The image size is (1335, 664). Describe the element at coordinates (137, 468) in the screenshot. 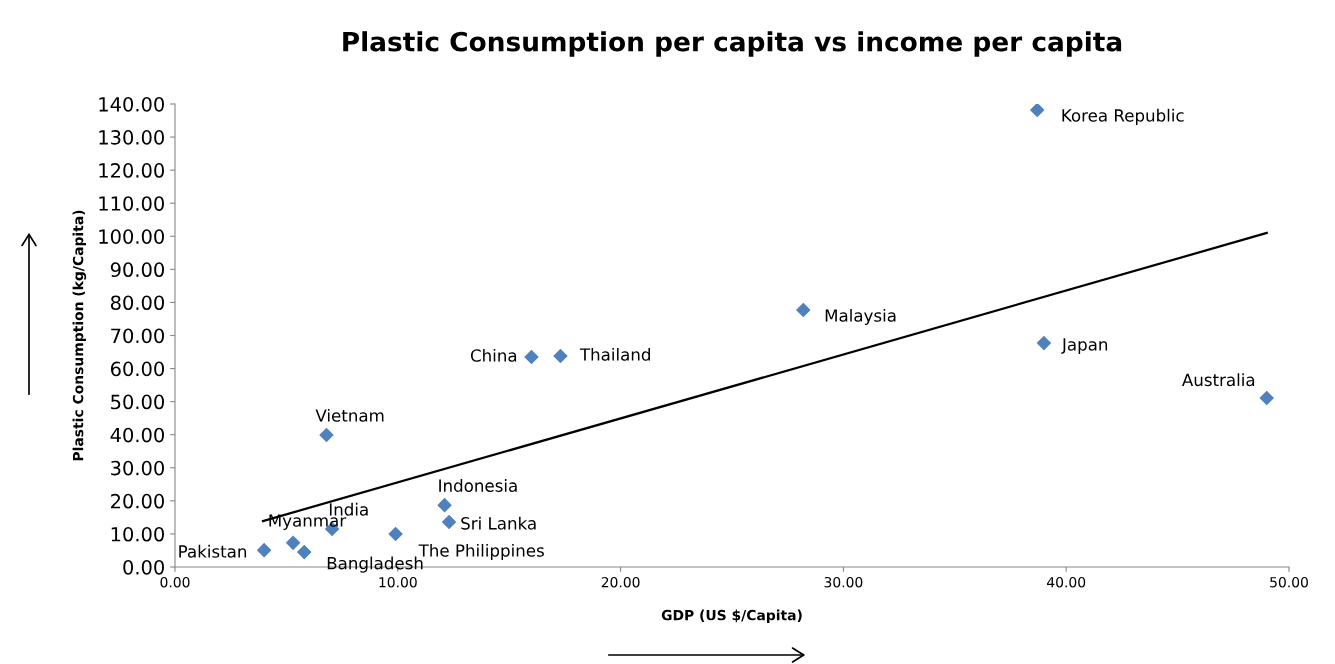

I see `y-tick-label: 30.00` at that location.